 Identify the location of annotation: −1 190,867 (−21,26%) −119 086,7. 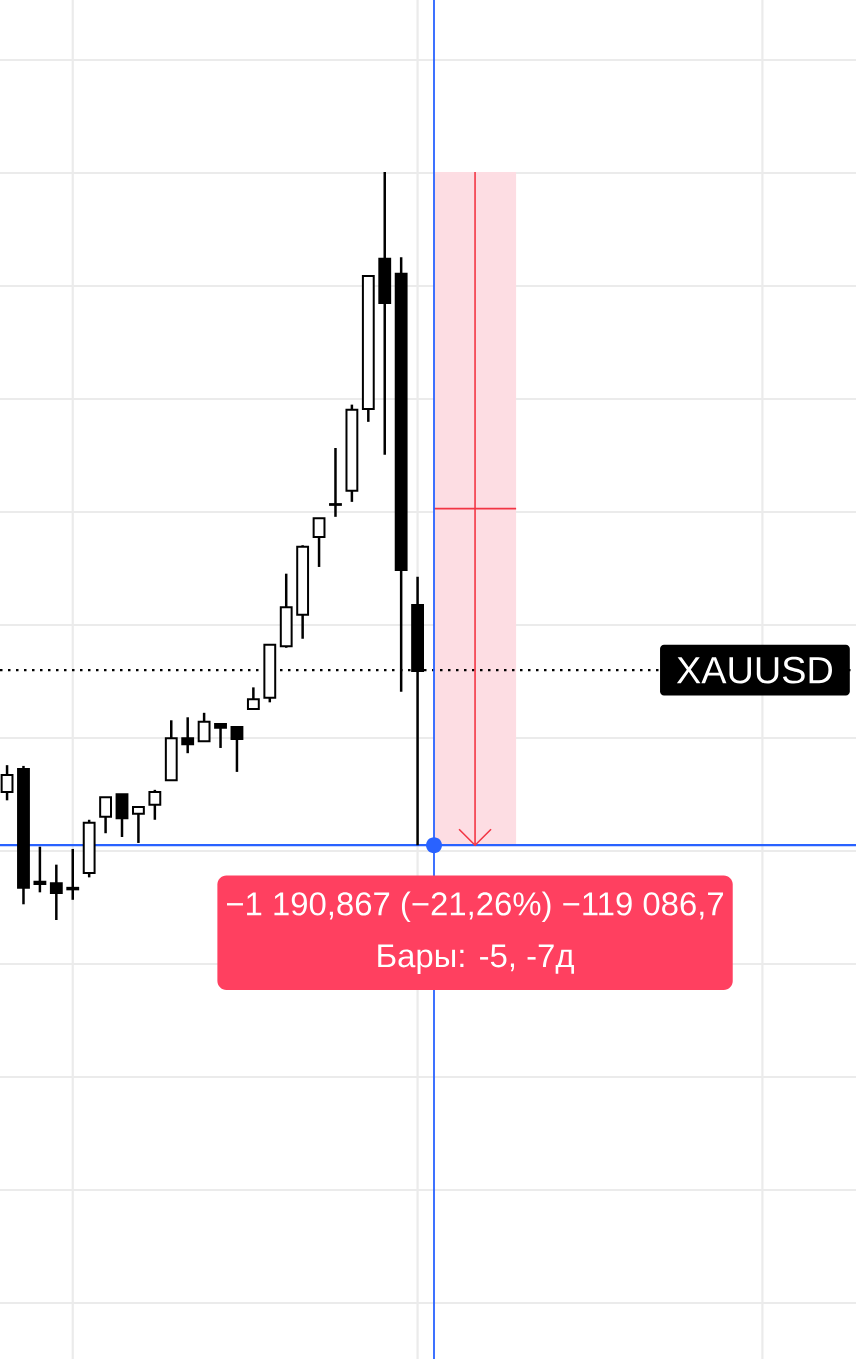
(475, 907).